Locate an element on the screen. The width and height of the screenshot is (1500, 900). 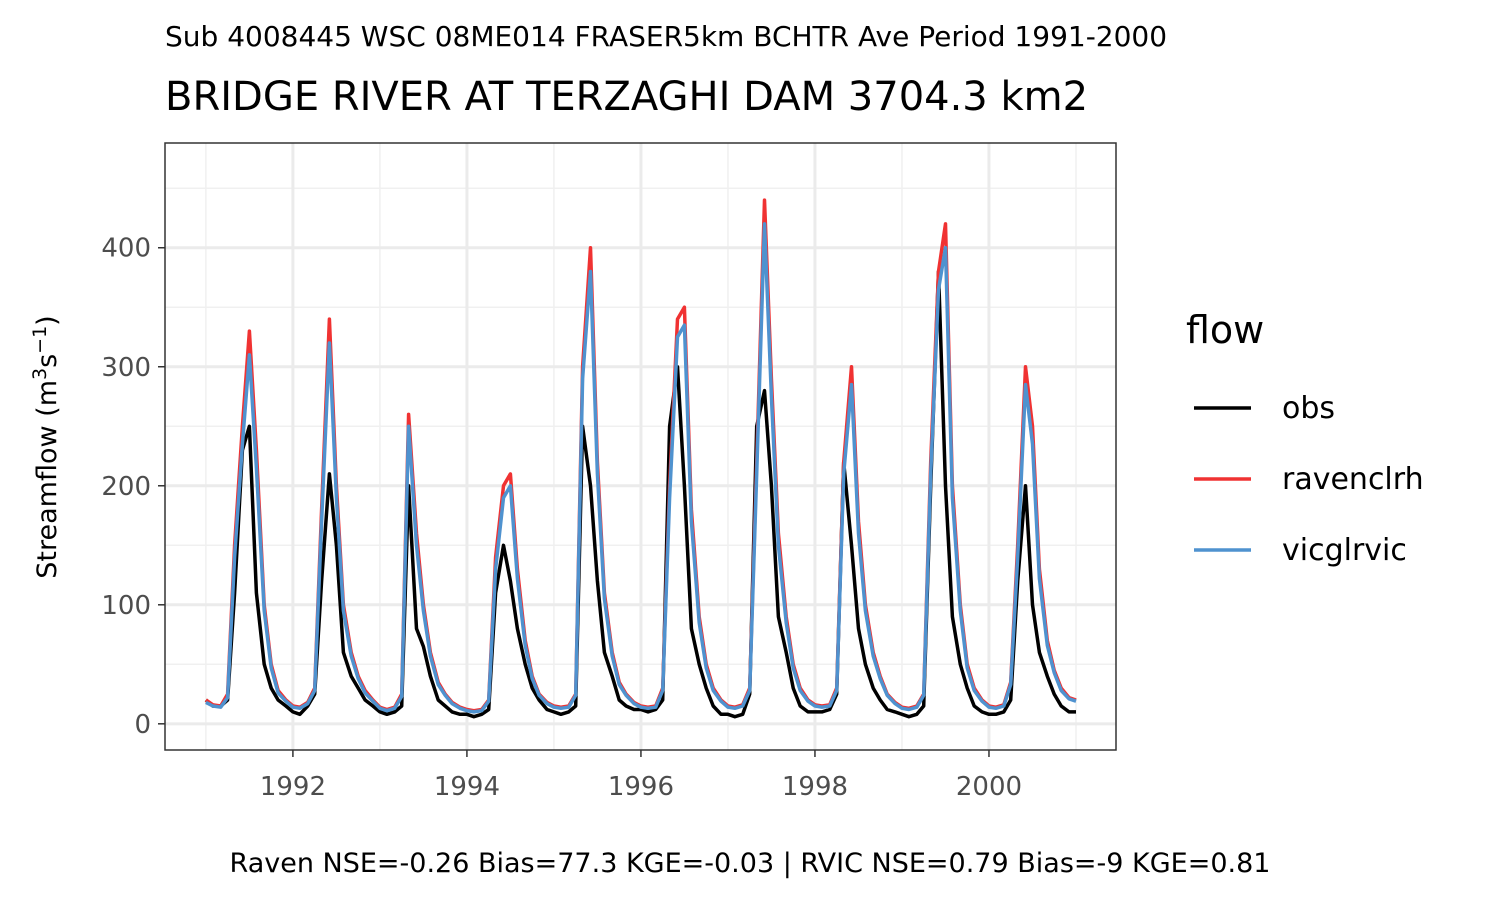
x-tick-label: 1998 is located at coordinates (815, 787).